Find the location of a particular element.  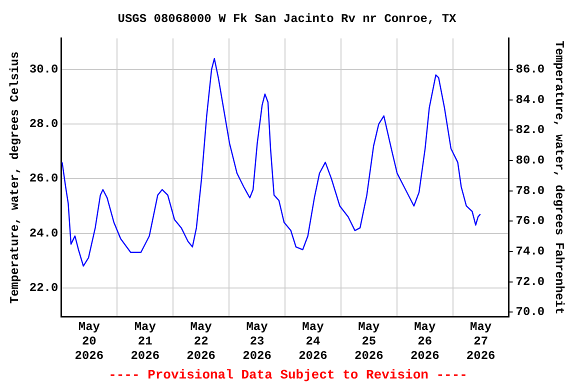

y2-axis-title: Temperature, water, degrees Fahrenheit is located at coordinates (559, 177).